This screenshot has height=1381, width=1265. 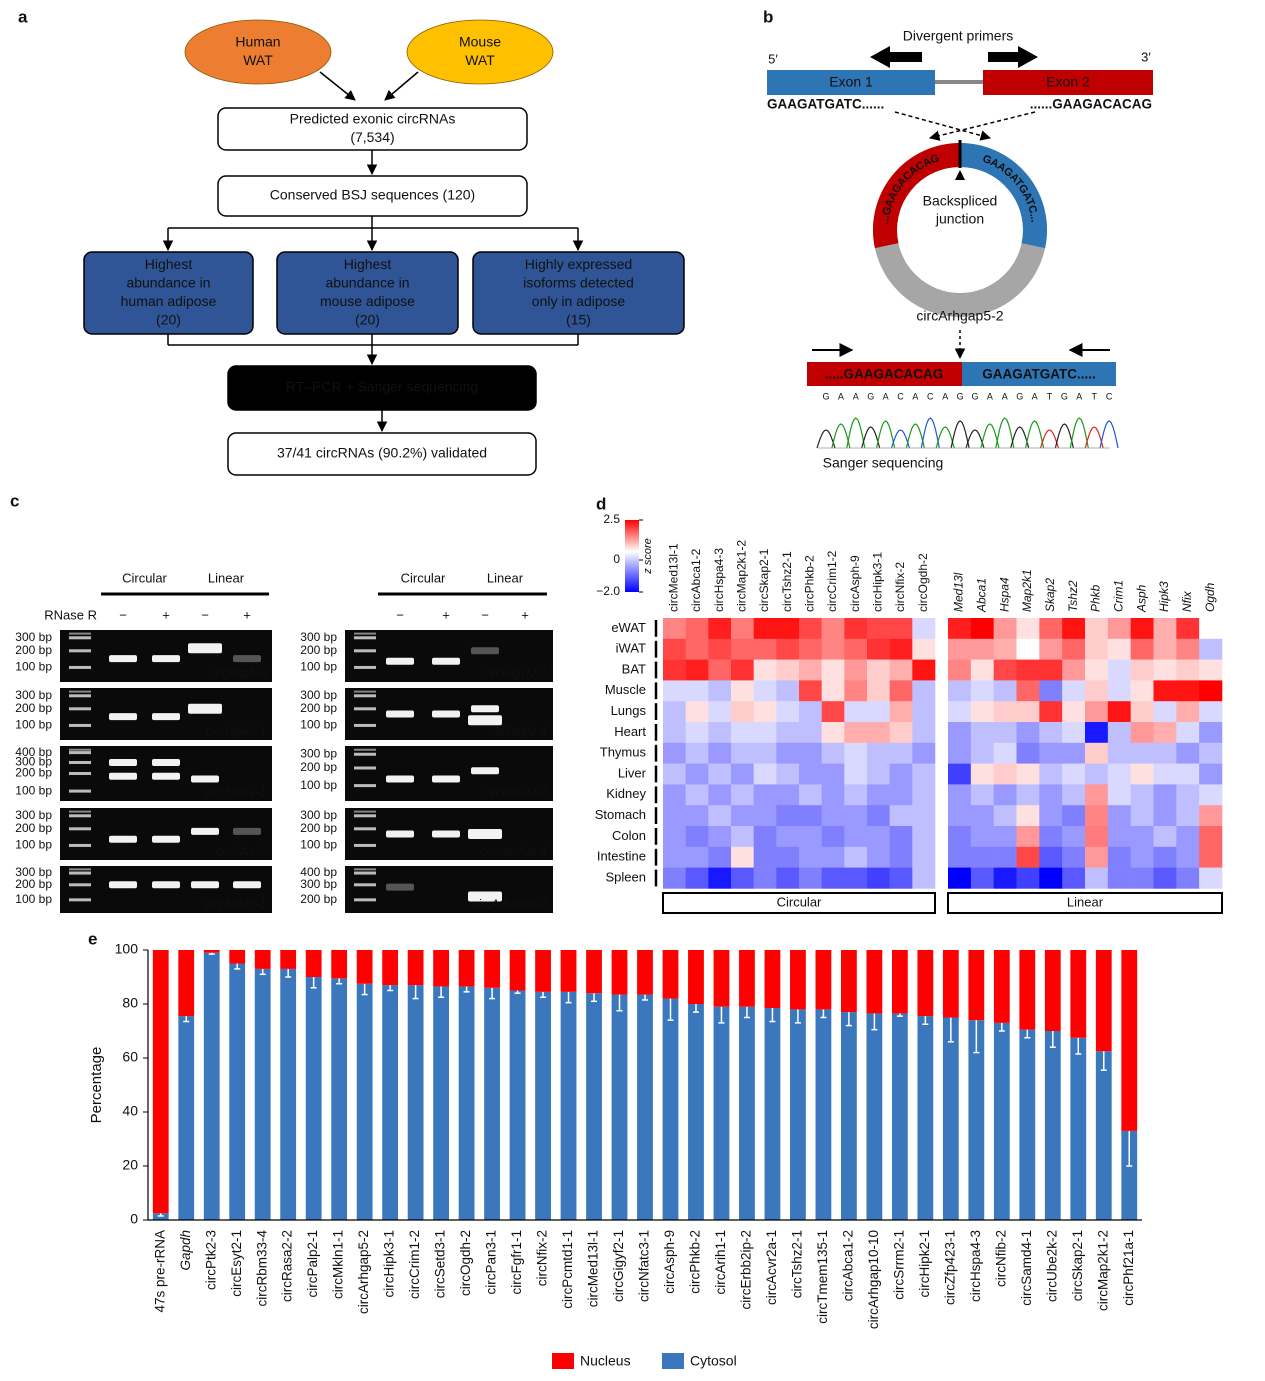 What do you see at coordinates (870, 396) in the screenshot?
I see `base: G` at bounding box center [870, 396].